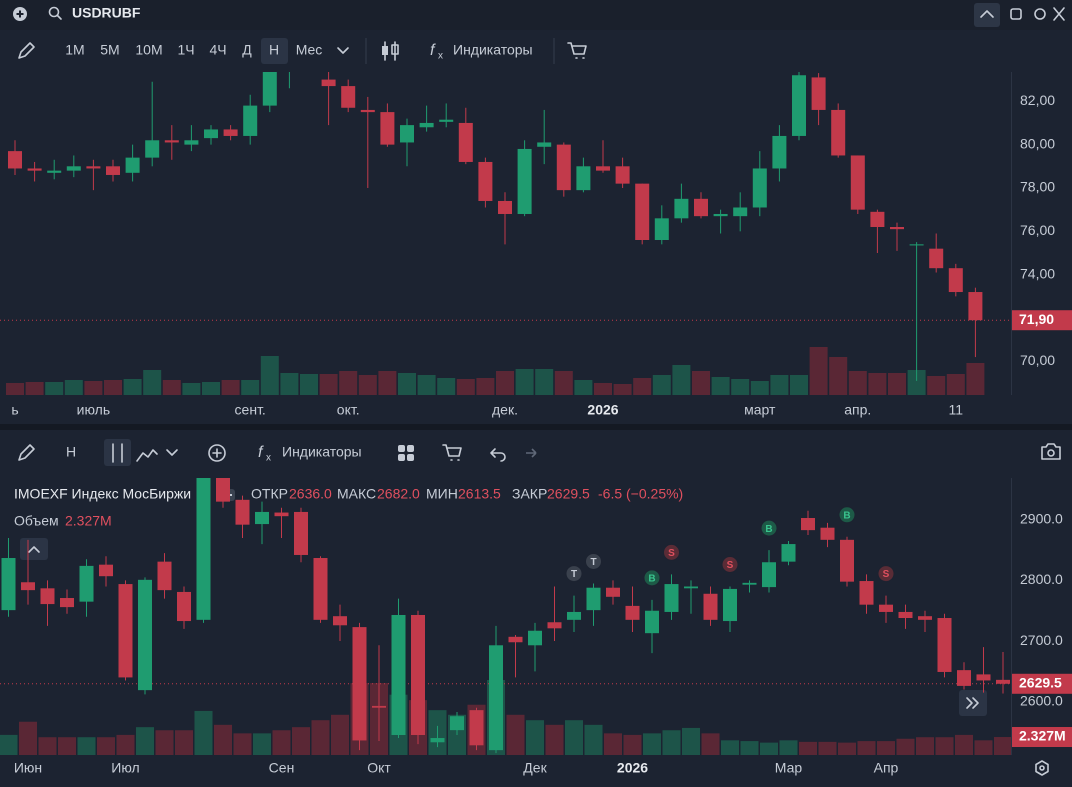 This screenshot has width=1072, height=787. I want to click on x-tick-label: 2026, so click(632, 768).